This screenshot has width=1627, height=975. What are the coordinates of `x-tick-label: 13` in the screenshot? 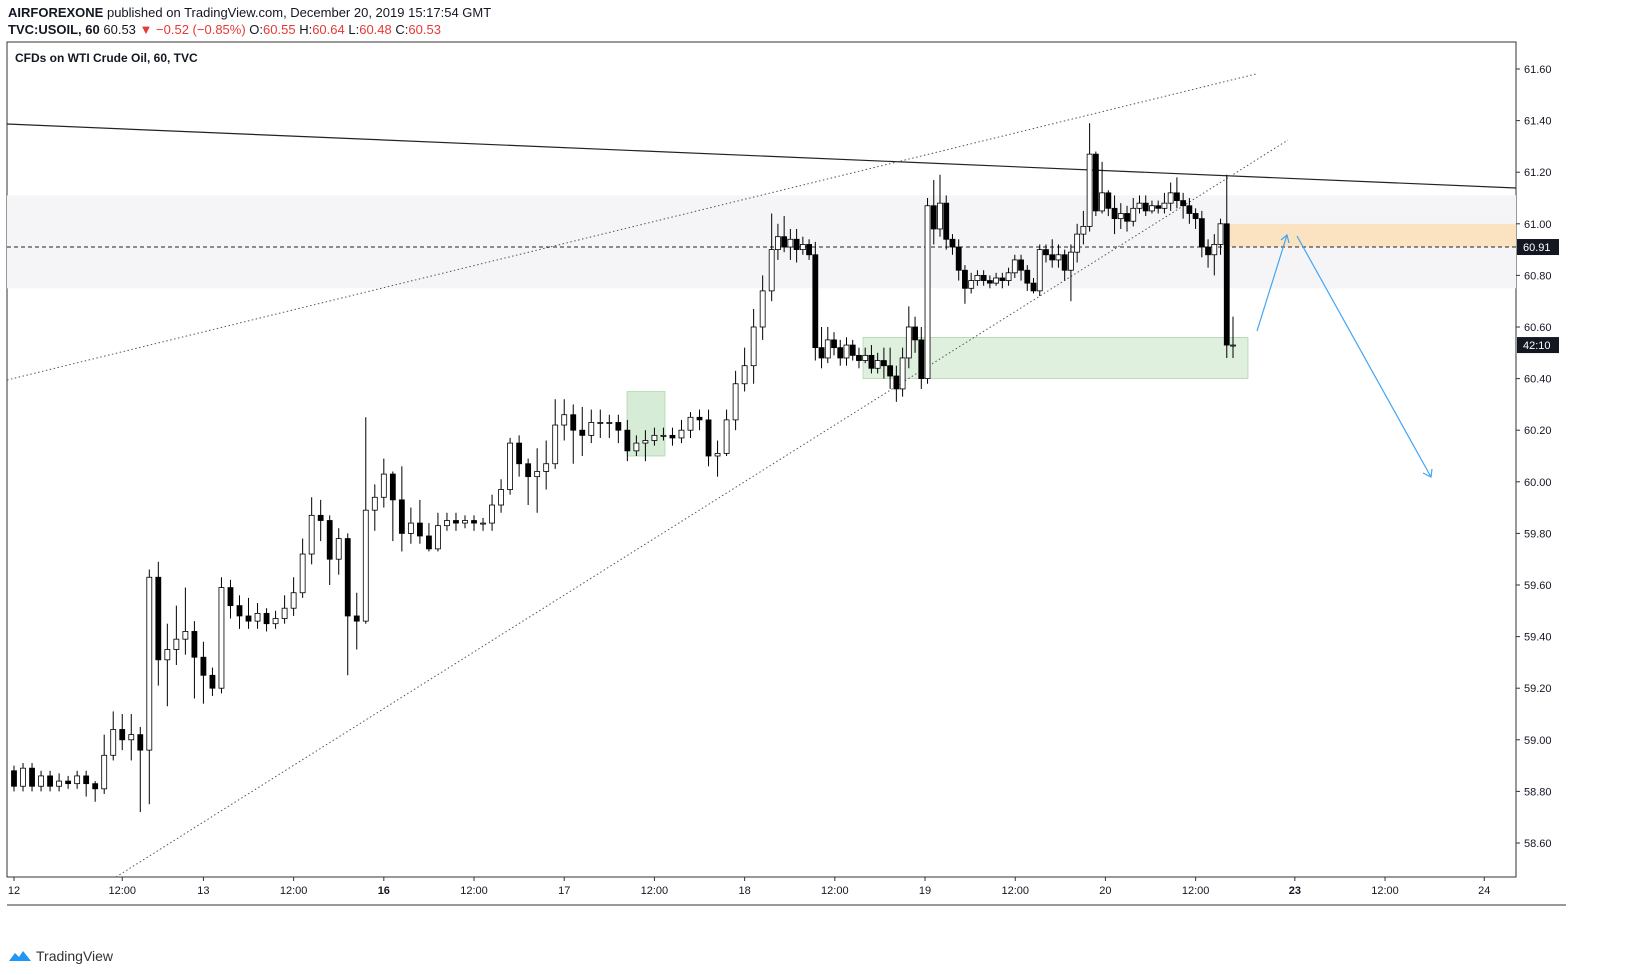 It's located at (203, 891).